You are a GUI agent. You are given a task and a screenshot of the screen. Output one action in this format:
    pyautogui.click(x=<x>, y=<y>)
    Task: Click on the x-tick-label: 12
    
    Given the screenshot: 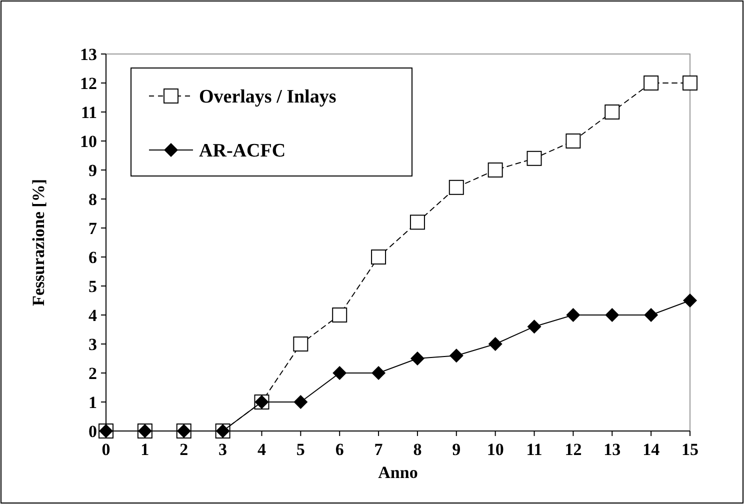 What is the action you would take?
    pyautogui.click(x=573, y=449)
    